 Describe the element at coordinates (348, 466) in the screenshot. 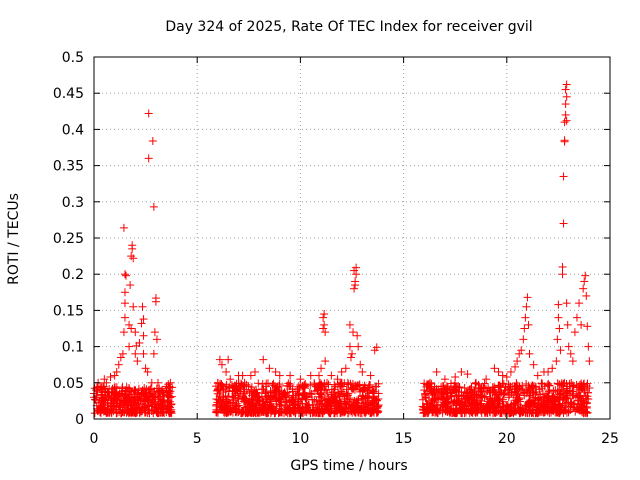

I see `x-axis-label: GPS time / hours` at that location.